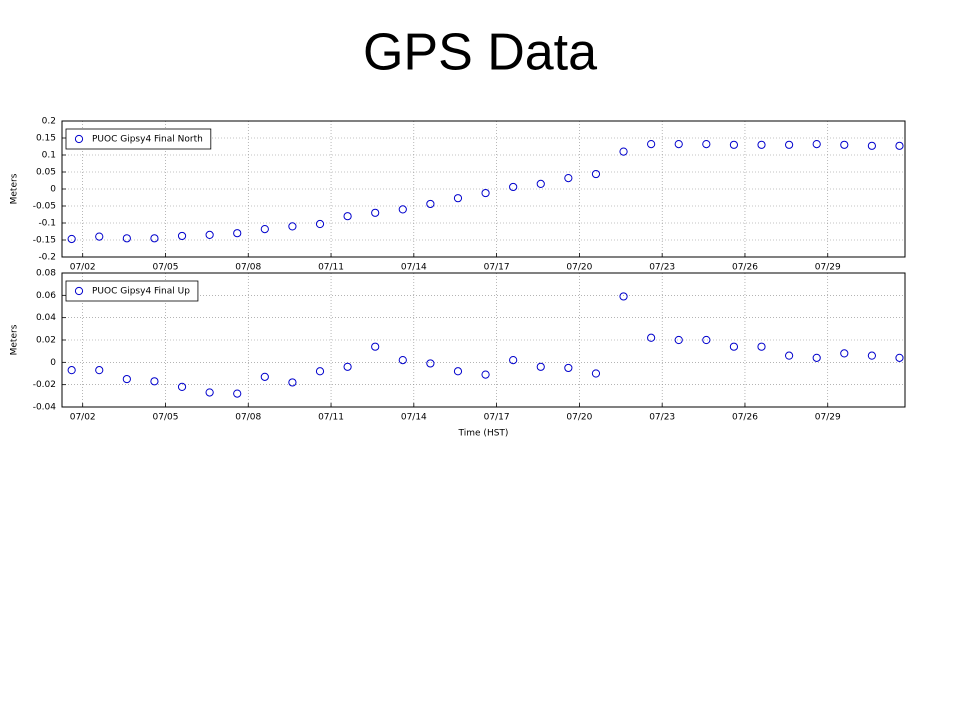  What do you see at coordinates (248, 268) in the screenshot?
I see `x-tick-label: 07/08` at bounding box center [248, 268].